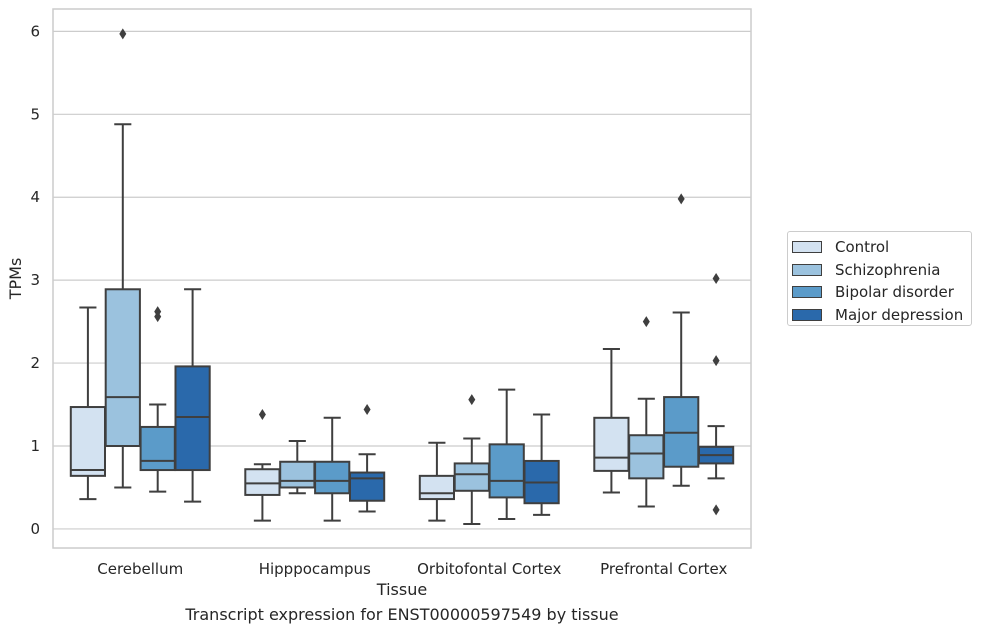 Image resolution: width=983 pixels, height=634 pixels. What do you see at coordinates (35, 529) in the screenshot?
I see `y-tick-label: 0` at bounding box center [35, 529].